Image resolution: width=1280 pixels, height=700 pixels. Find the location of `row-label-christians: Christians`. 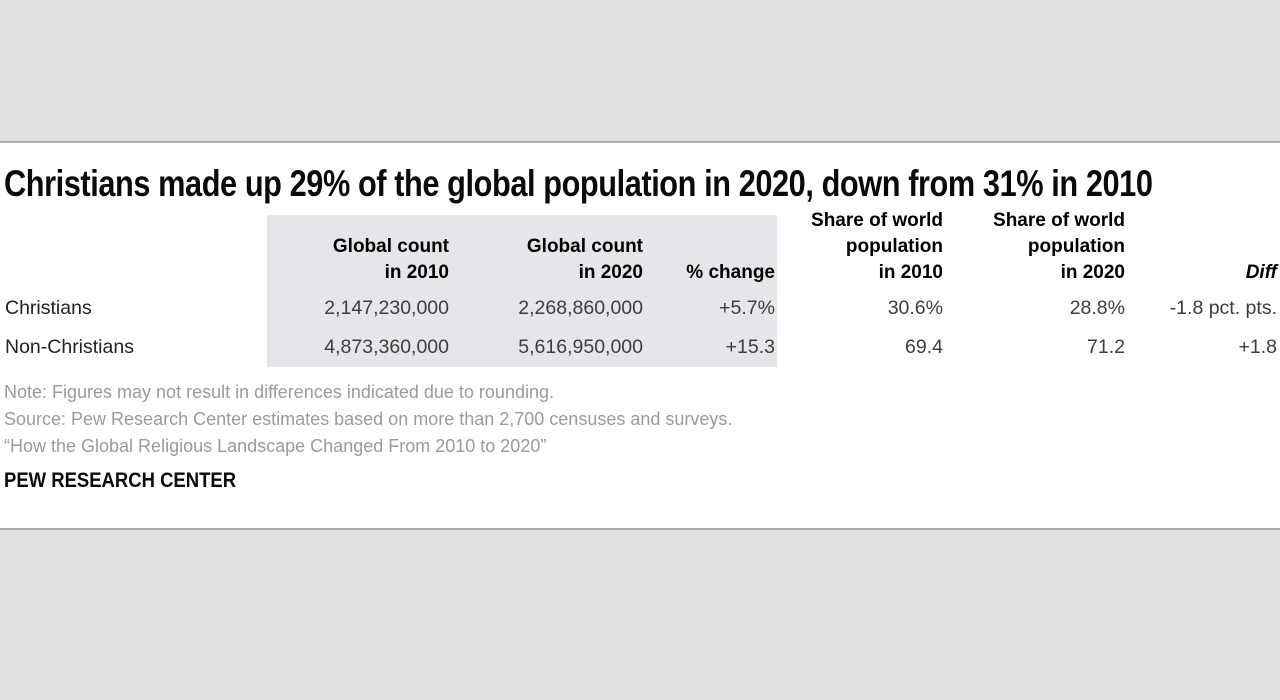

row-label-christians: Christians is located at coordinates (48, 308).